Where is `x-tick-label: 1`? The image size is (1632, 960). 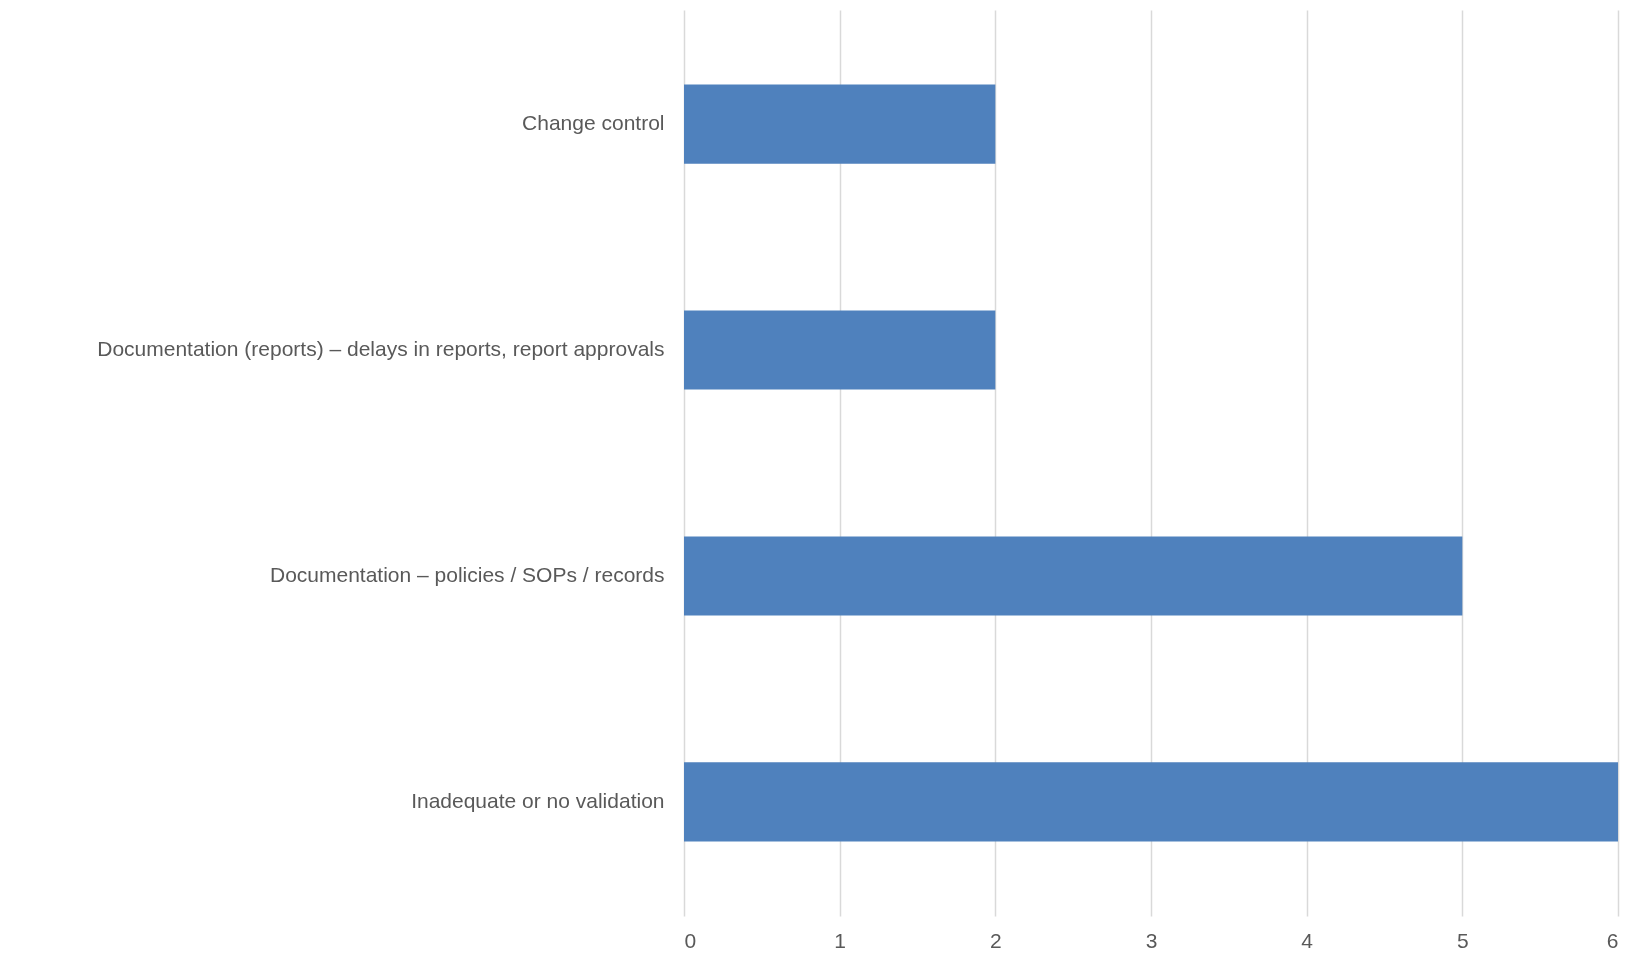 x-tick-label: 1 is located at coordinates (840, 940).